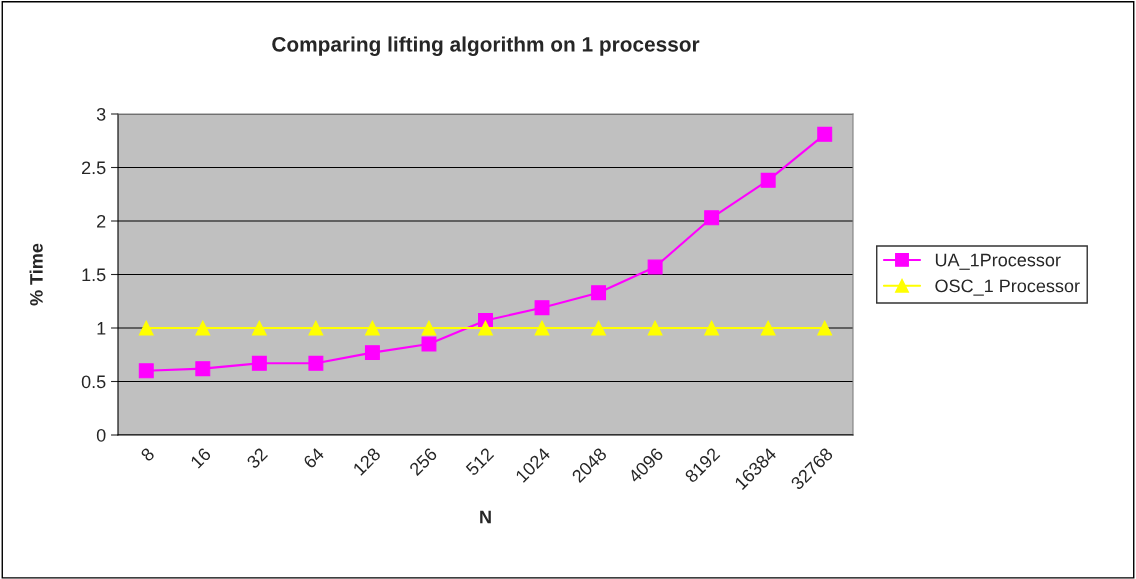 Image resolution: width=1136 pixels, height=579 pixels. What do you see at coordinates (94, 275) in the screenshot?
I see `y-tick-label: 1.5` at bounding box center [94, 275].